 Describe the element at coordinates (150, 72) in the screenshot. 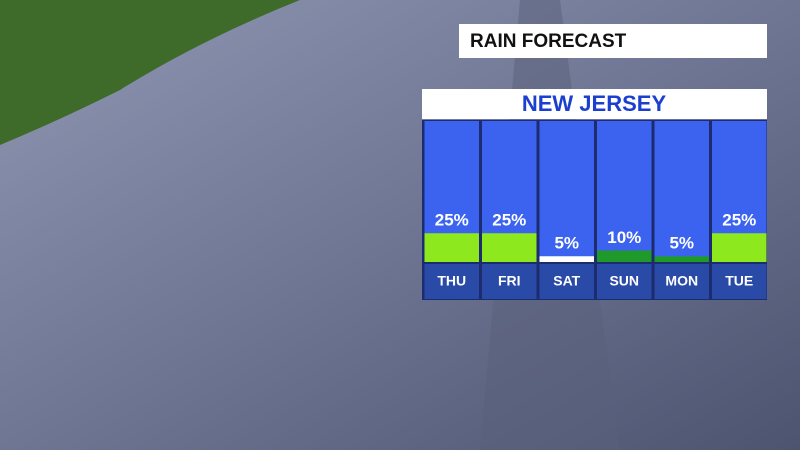

I see `grass` at that location.